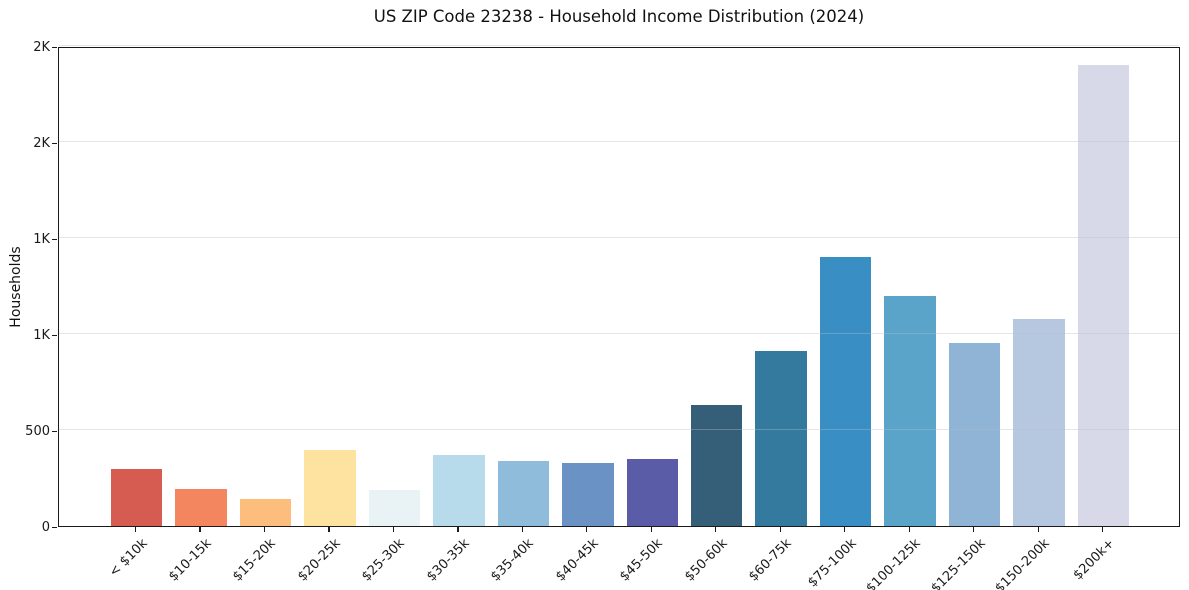 The height and width of the screenshot is (590, 1189). What do you see at coordinates (832, 563) in the screenshot?
I see `x-tick-label: $75-100k` at bounding box center [832, 563].